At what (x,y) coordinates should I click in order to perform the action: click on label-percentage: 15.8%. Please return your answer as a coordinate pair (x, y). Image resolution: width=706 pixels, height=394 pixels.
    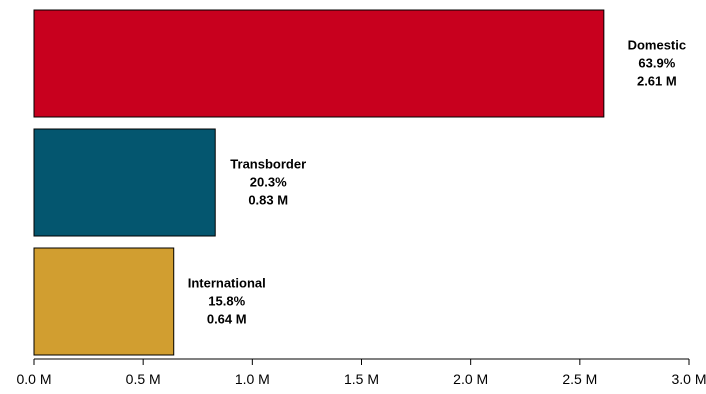
    Looking at the image, I should click on (226, 301).